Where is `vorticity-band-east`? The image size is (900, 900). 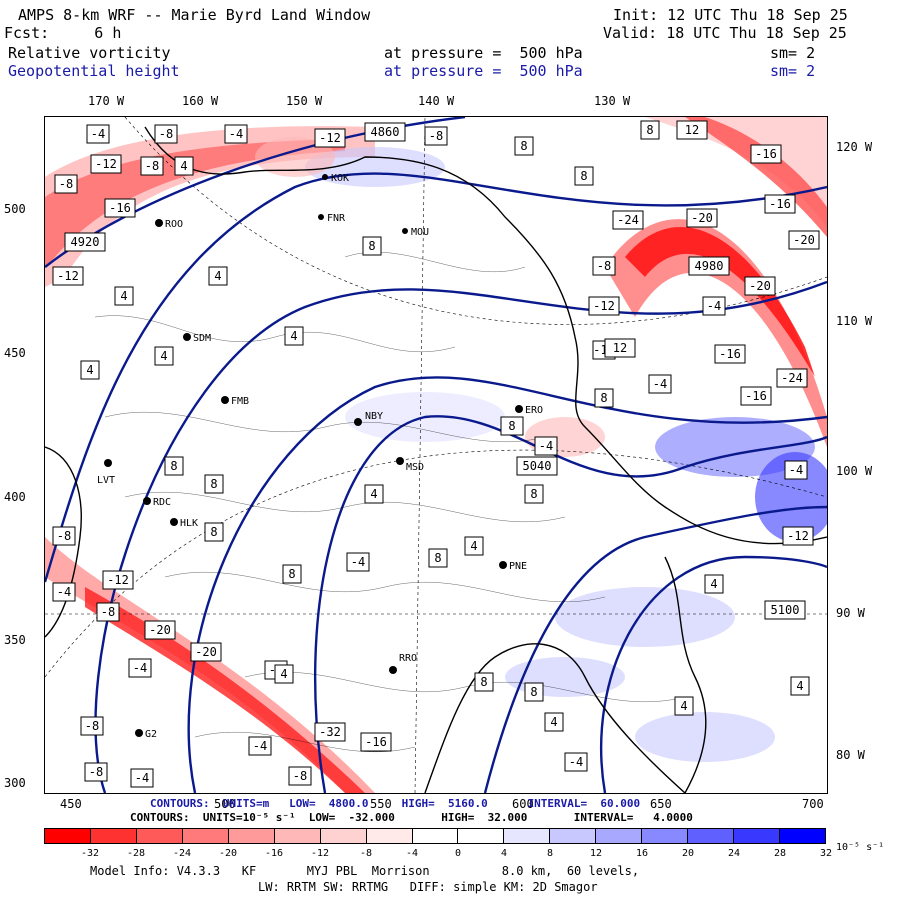 vorticity-band-east is located at coordinates (716, 333).